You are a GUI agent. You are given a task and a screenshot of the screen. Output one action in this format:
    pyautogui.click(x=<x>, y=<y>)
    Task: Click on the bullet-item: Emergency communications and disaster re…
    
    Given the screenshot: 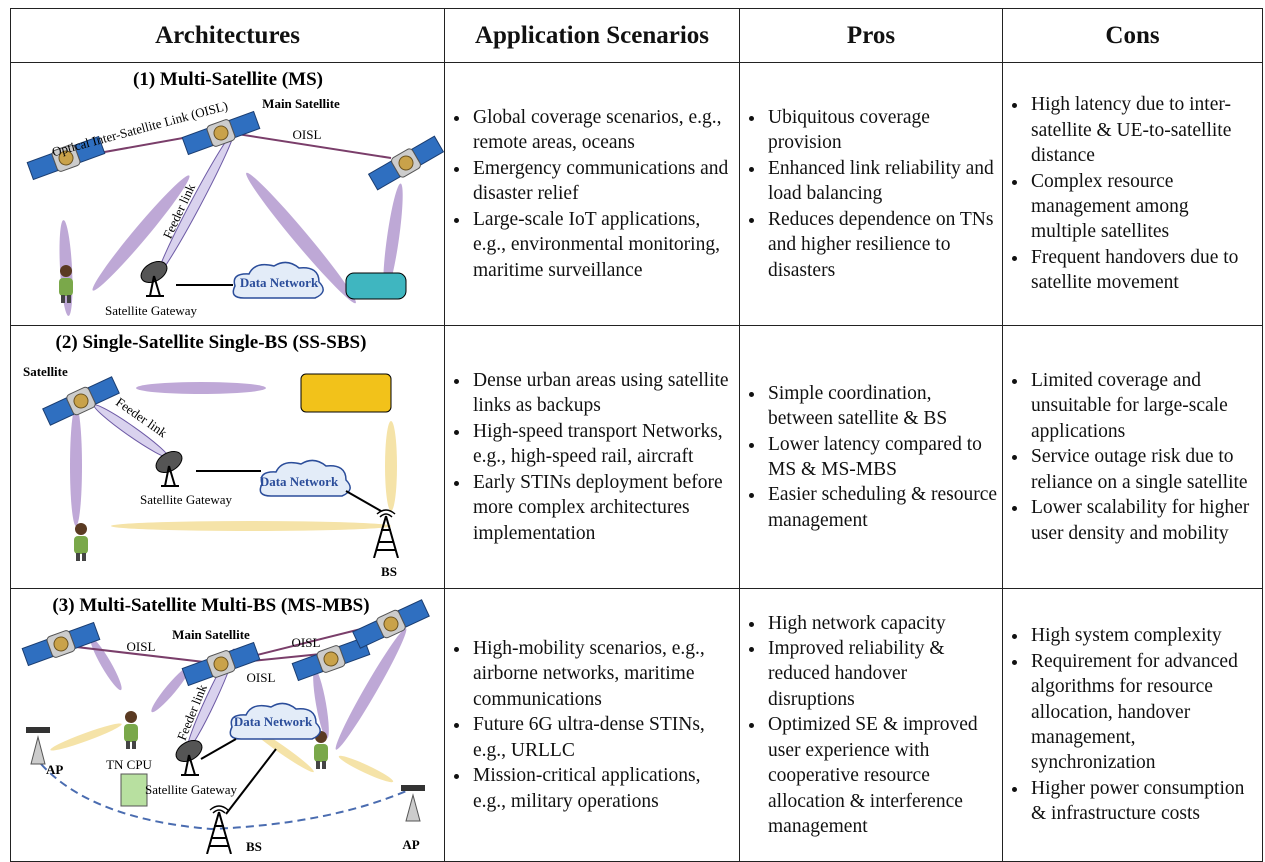 What is the action you would take?
    pyautogui.click(x=603, y=181)
    